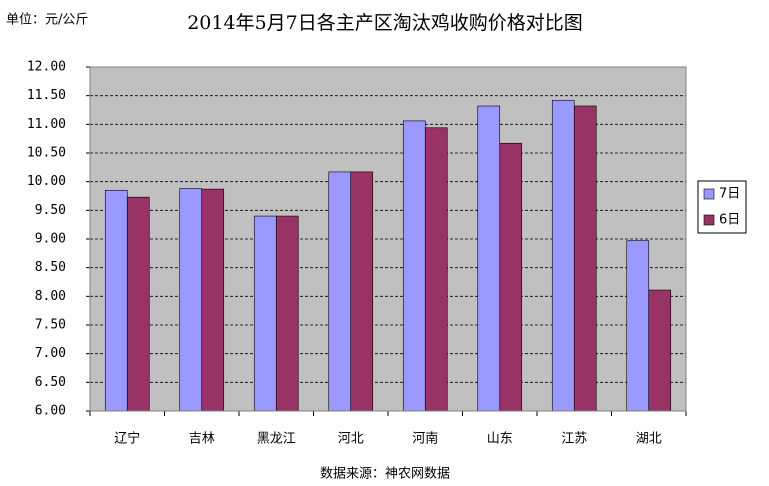  Describe the element at coordinates (385, 474) in the screenshot. I see `source-note: 数据来源：神农网数据` at that location.